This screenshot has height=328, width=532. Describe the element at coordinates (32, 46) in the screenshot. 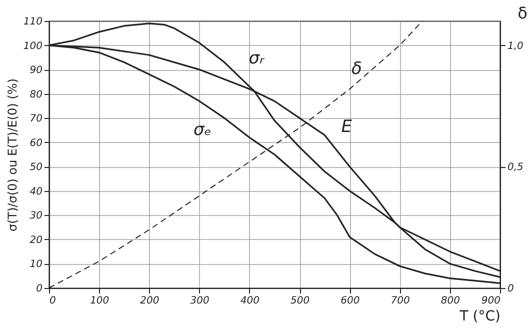

I see `y-tick-label: 100` at that location.